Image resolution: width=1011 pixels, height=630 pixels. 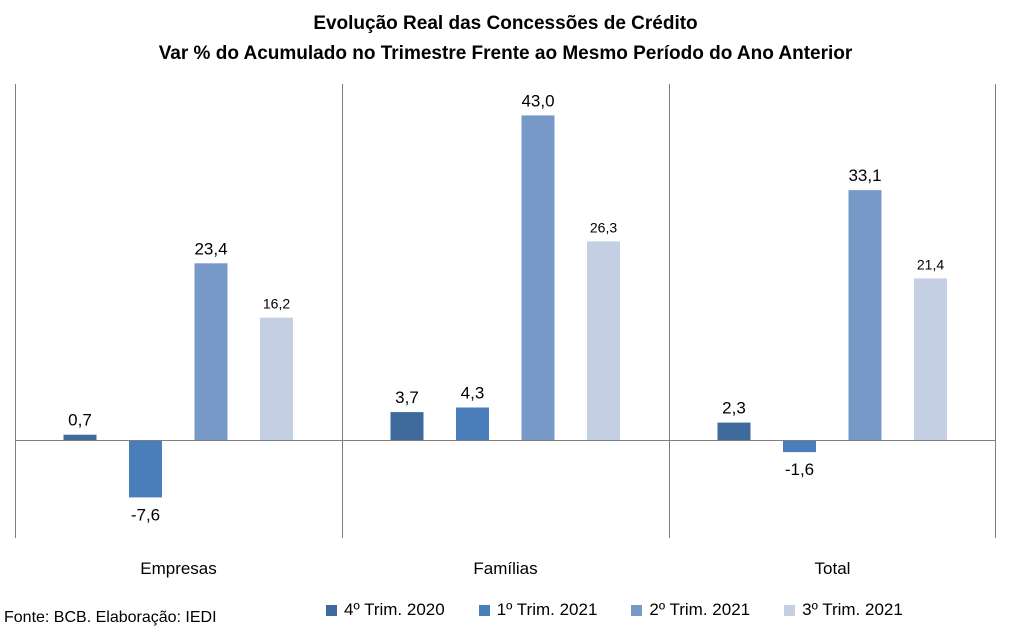 What do you see at coordinates (603, 227) in the screenshot?
I see `data-label: 26,3` at bounding box center [603, 227].